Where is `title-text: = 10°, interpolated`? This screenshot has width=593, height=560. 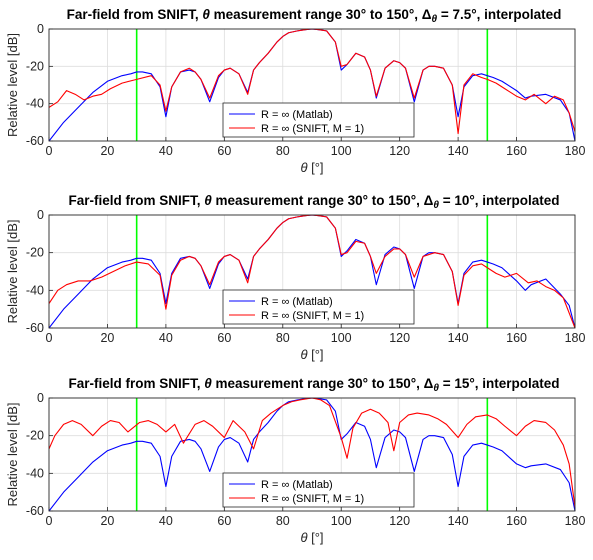 title-text: = 10°, interpolated is located at coordinates (499, 200).